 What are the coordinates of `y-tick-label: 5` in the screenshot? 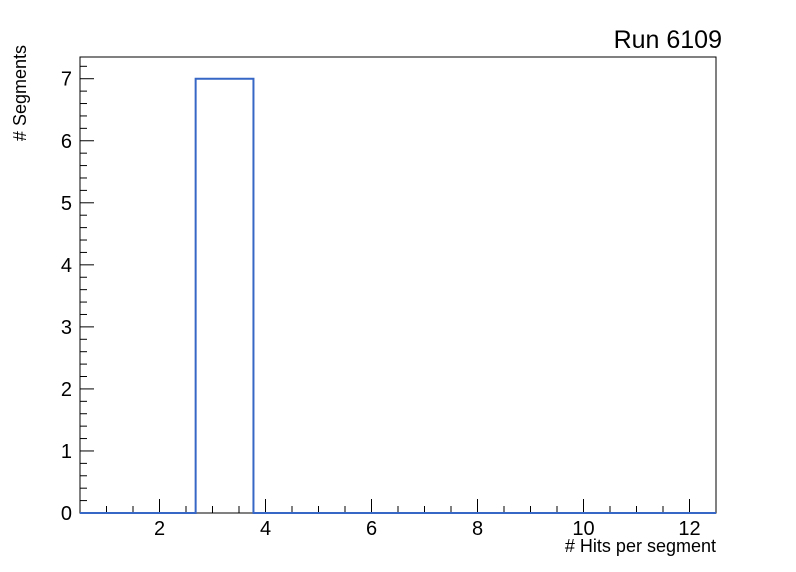 It's located at (66, 204).